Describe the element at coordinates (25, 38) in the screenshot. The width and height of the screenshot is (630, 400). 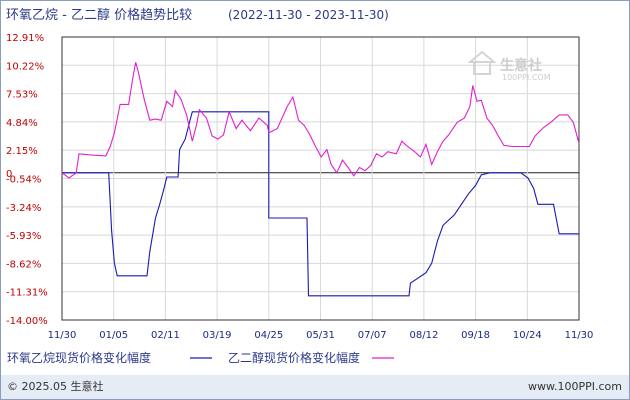
I see `y-tick-label: 12.91%` at that location.